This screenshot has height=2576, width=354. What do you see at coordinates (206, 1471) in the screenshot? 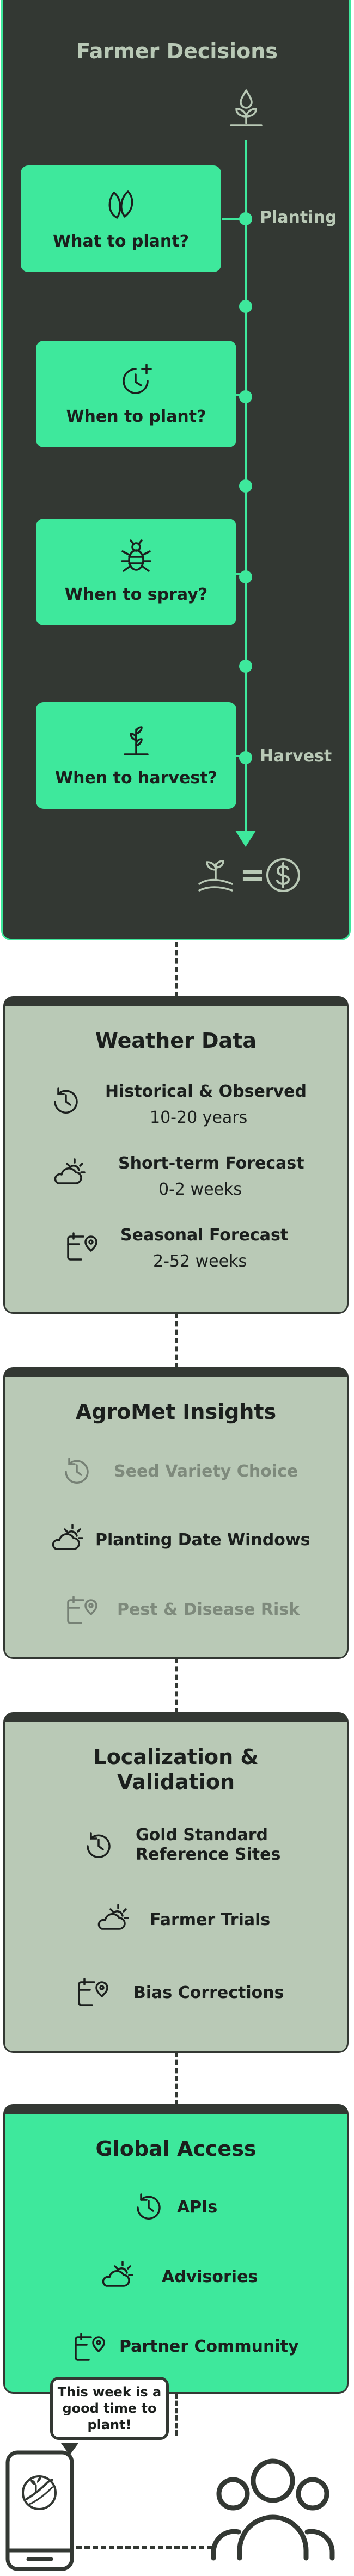
I see `agromet-row-label: Seed Variety Choice` at bounding box center [206, 1471].